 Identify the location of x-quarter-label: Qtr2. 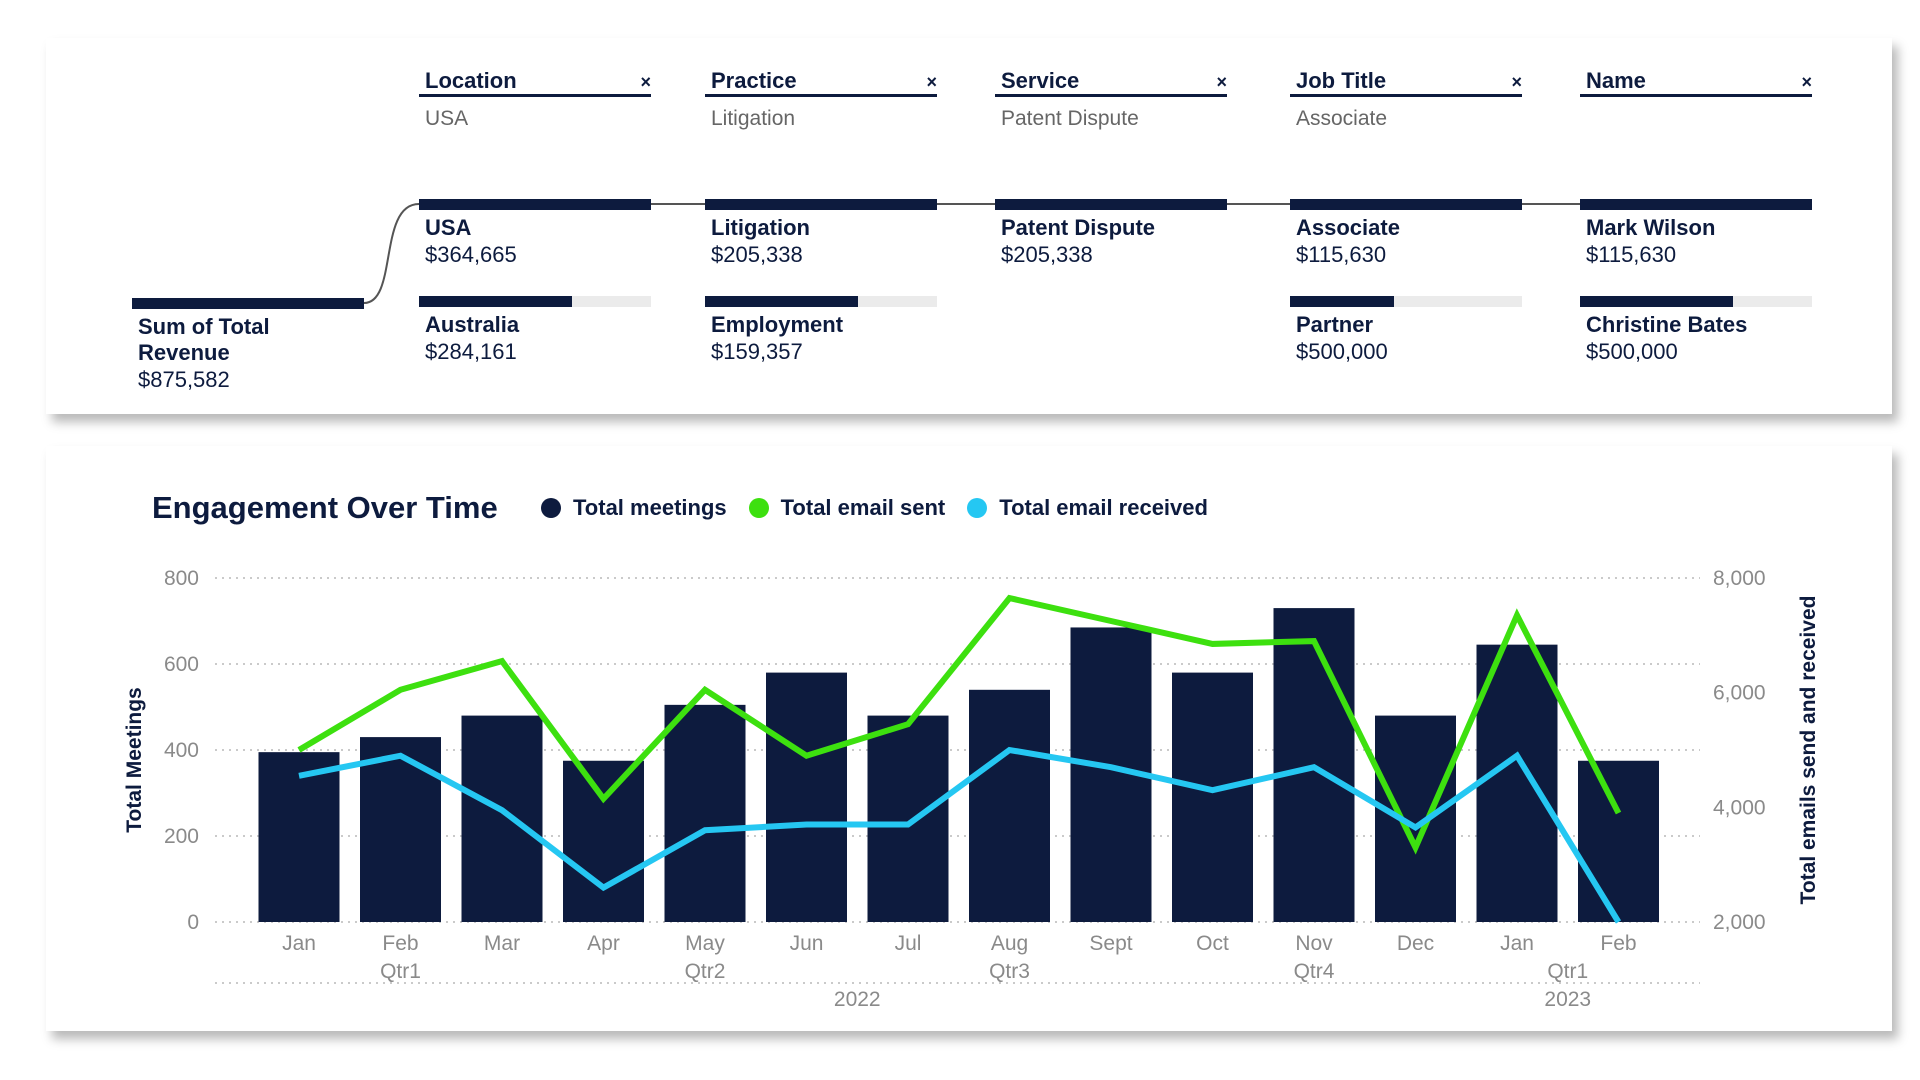
(705, 971).